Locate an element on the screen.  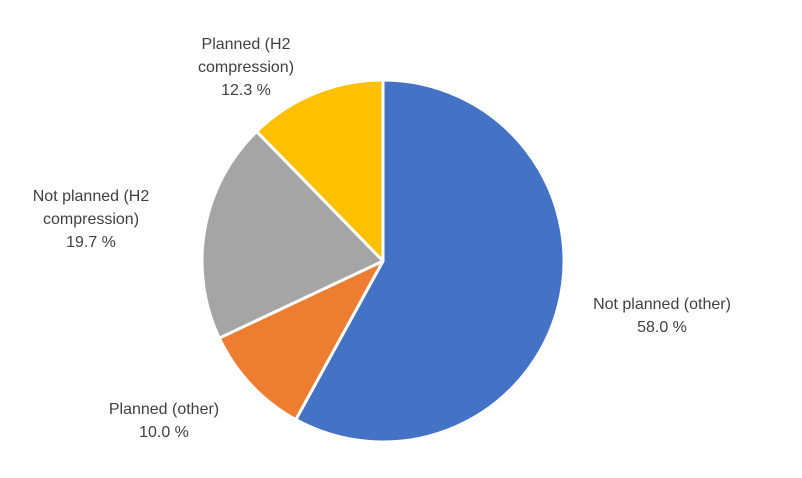
pie-slice-planned-other is located at coordinates (301, 340).